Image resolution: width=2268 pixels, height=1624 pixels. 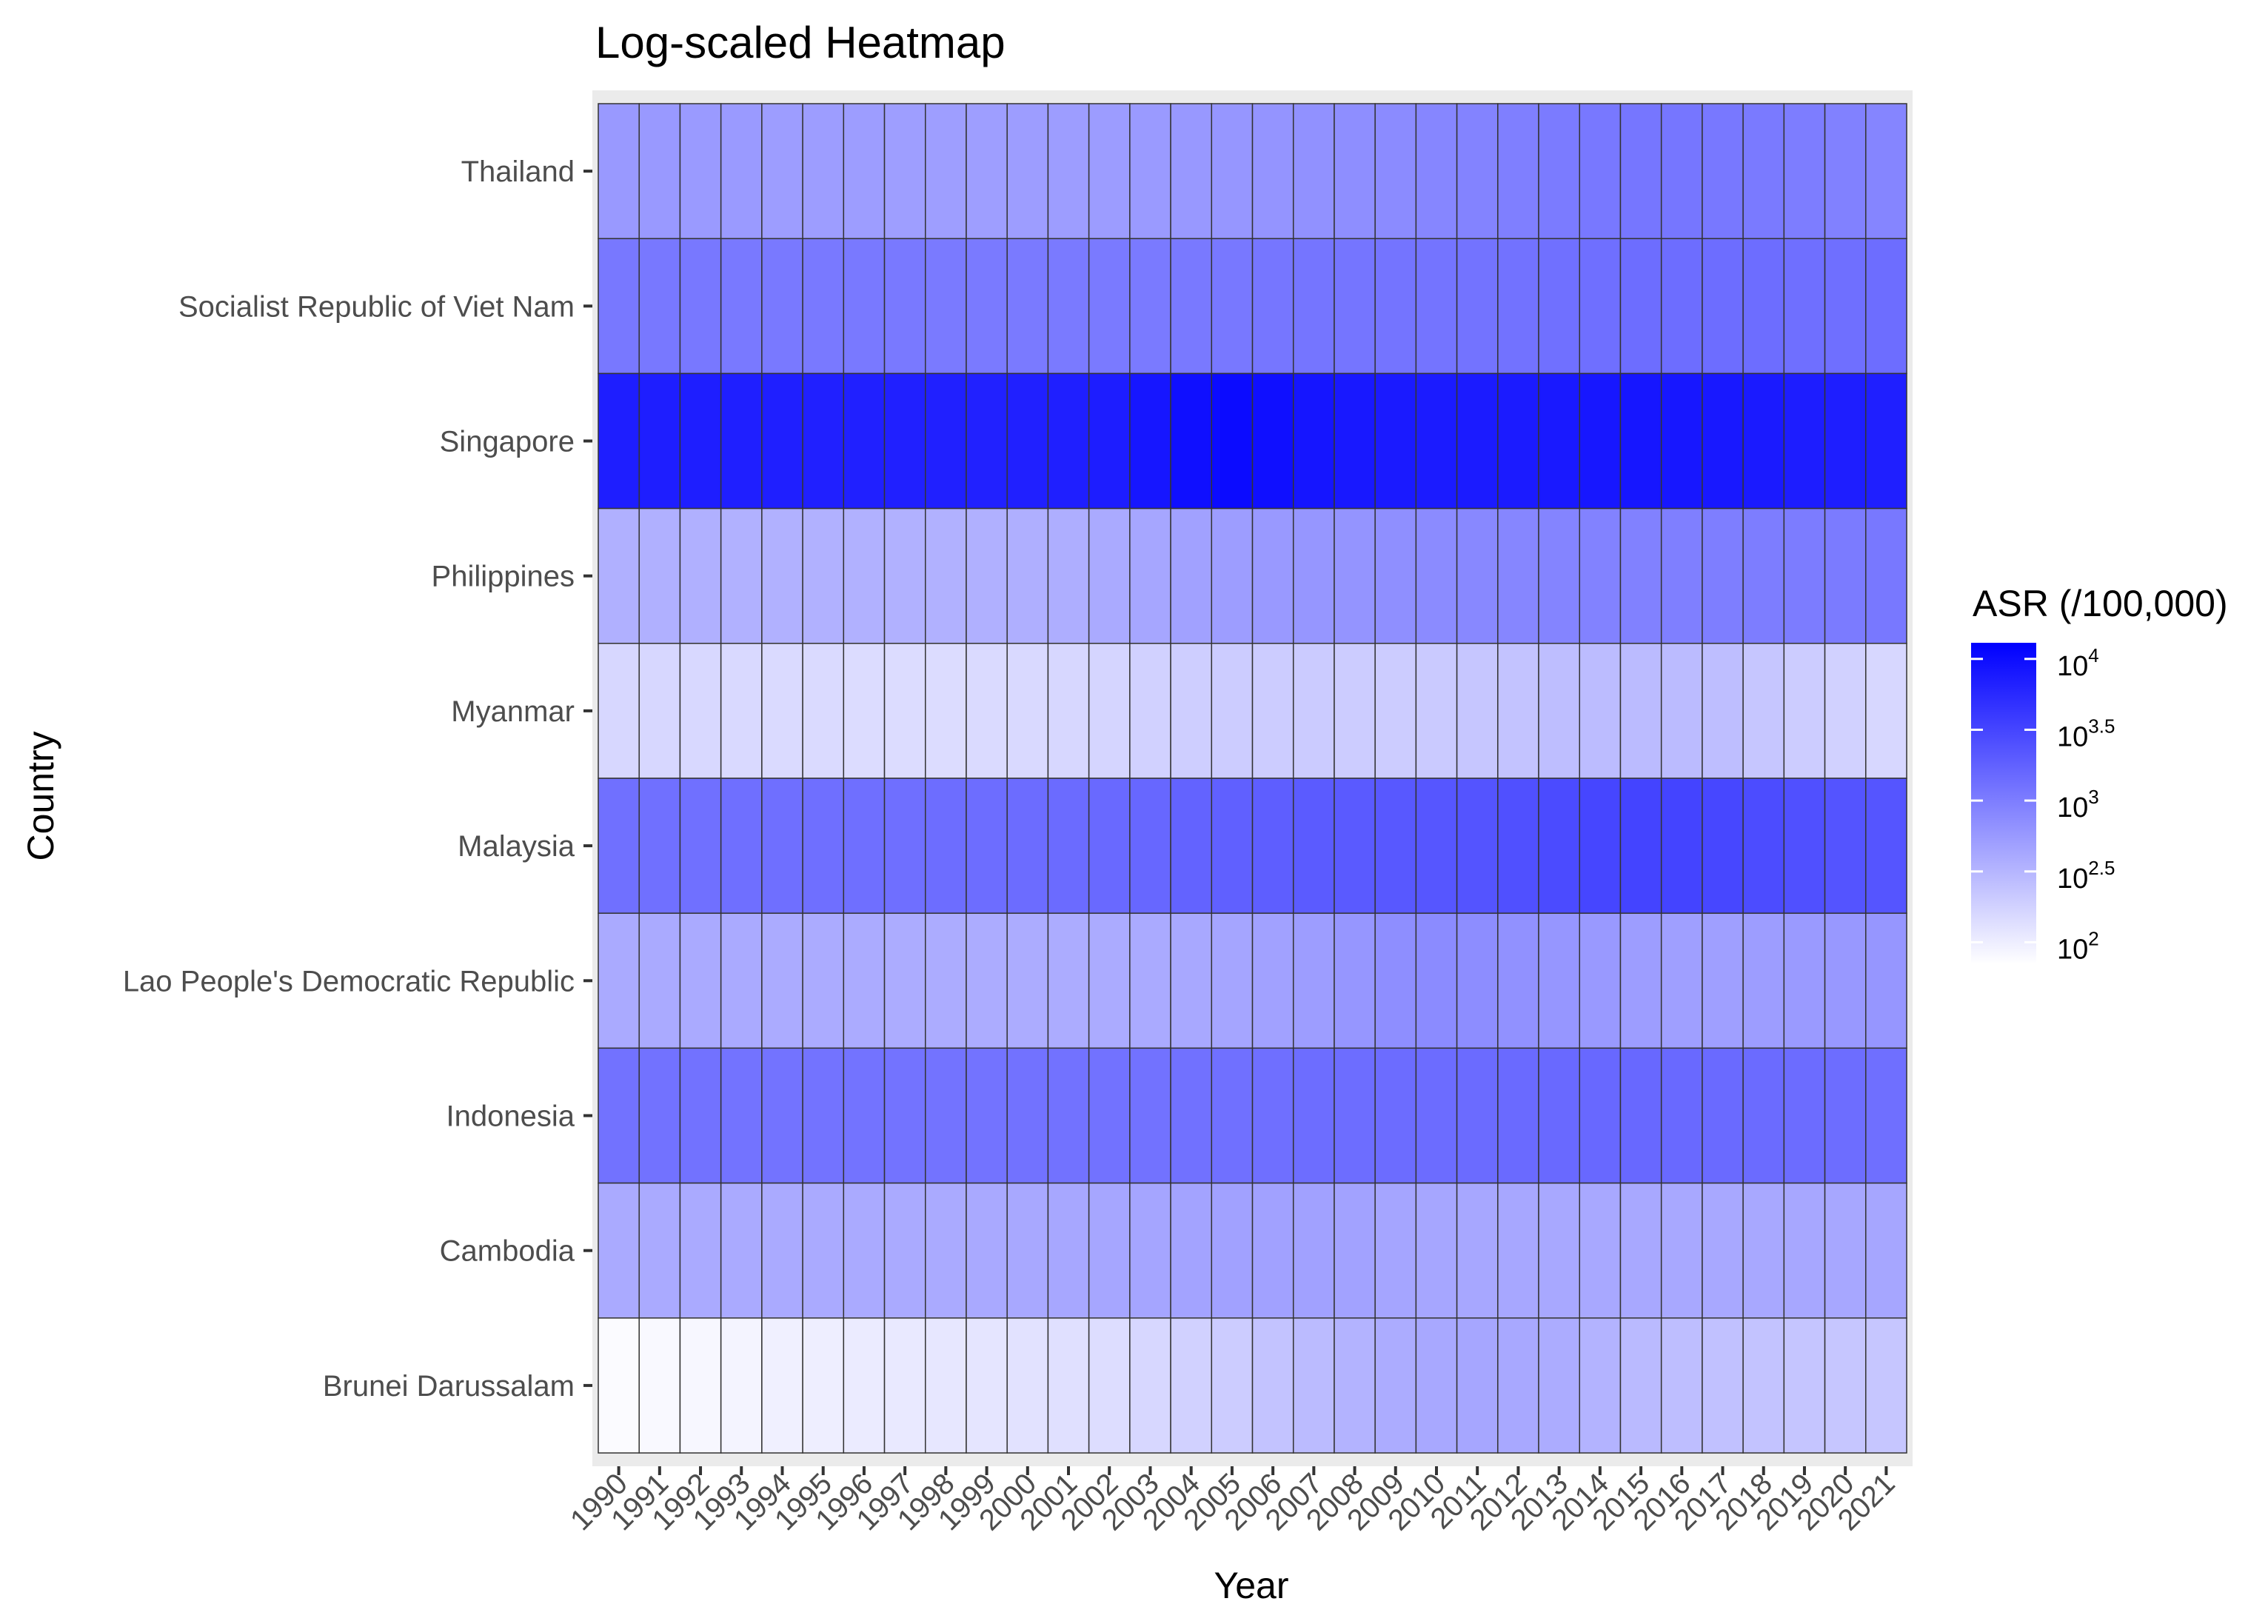 What do you see at coordinates (516, 846) in the screenshot?
I see `y-tick-label: Malaysia` at bounding box center [516, 846].